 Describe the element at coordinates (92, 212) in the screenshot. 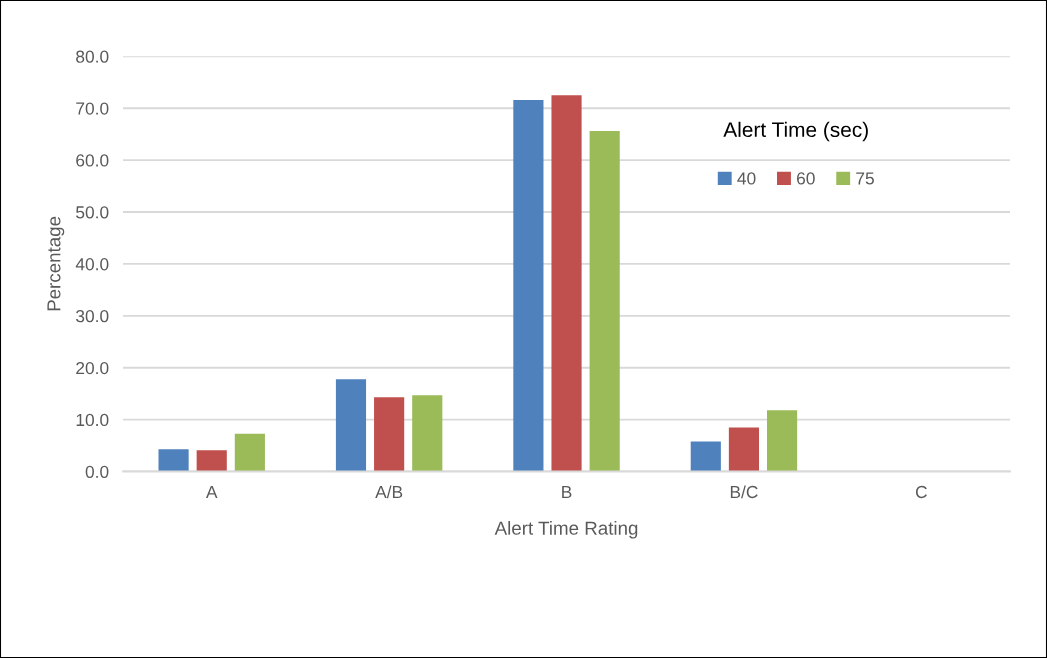

I see `y-tick-label: 50.0` at that location.